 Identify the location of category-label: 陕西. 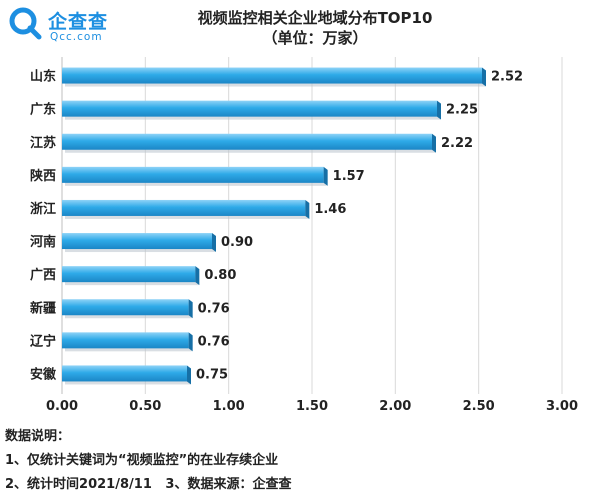
(43, 176).